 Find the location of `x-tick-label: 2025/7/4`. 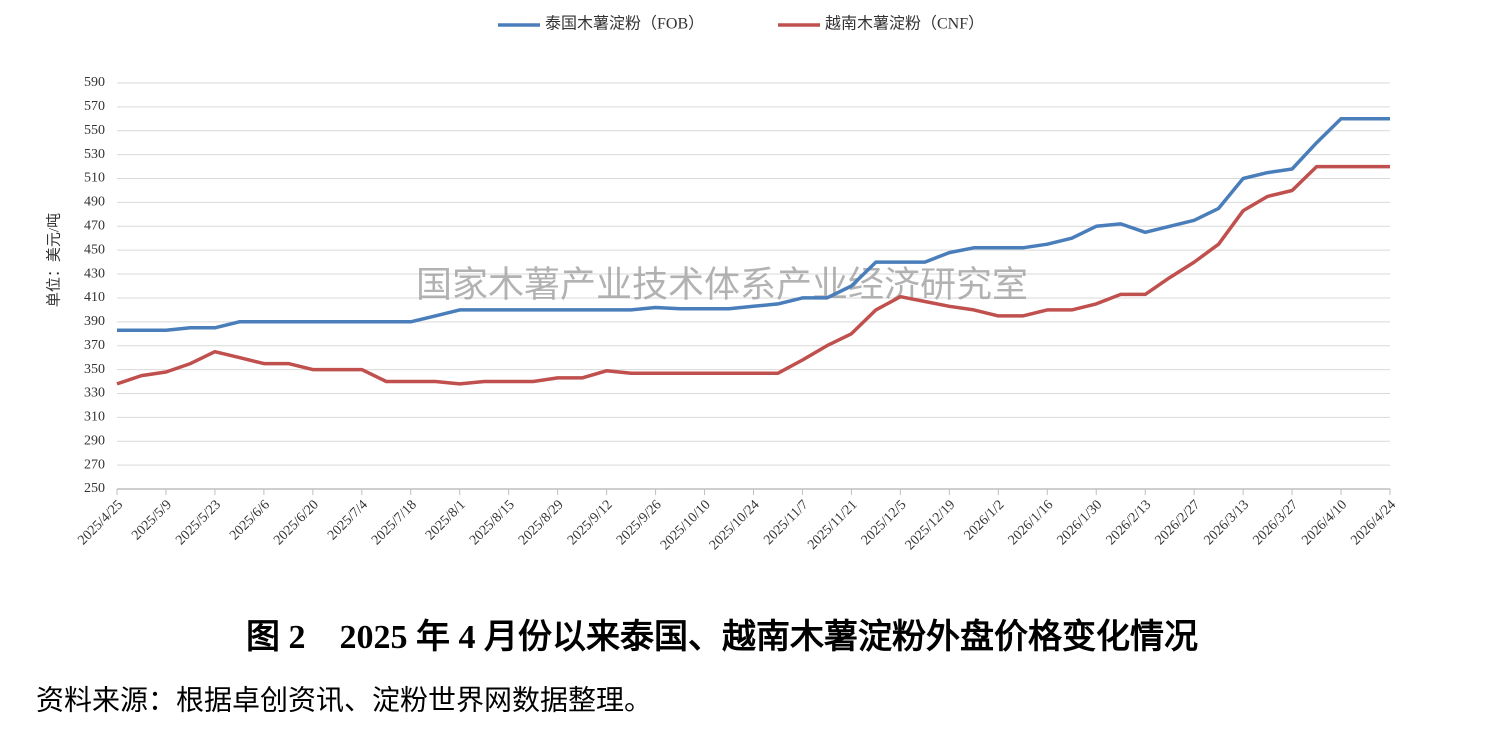

x-tick-label: 2025/7/4 is located at coordinates (348, 520).